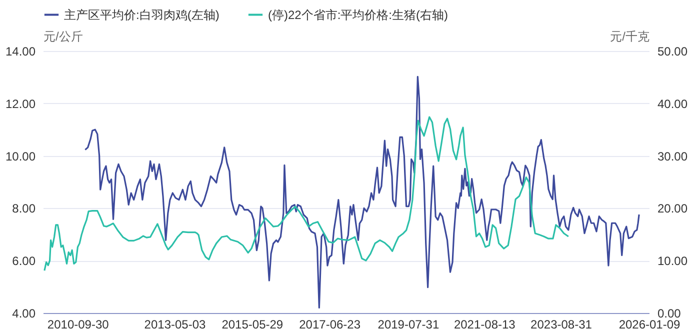 The width and height of the screenshot is (700, 334). What do you see at coordinates (673, 103) in the screenshot?
I see `y2-tick-label: 40.00` at bounding box center [673, 103].